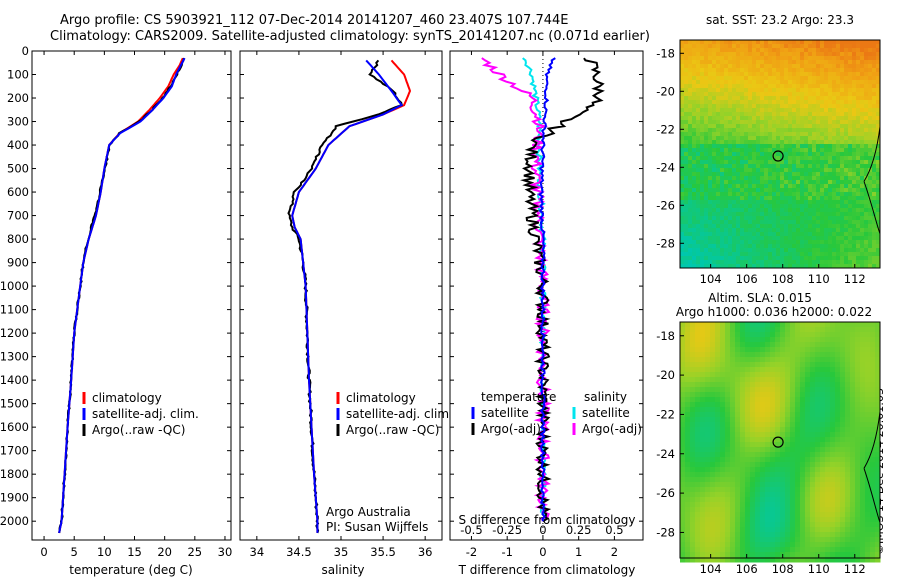  Describe the element at coordinates (665, 53) in the screenshot. I see `map-y-tick-label: -18` at that location.